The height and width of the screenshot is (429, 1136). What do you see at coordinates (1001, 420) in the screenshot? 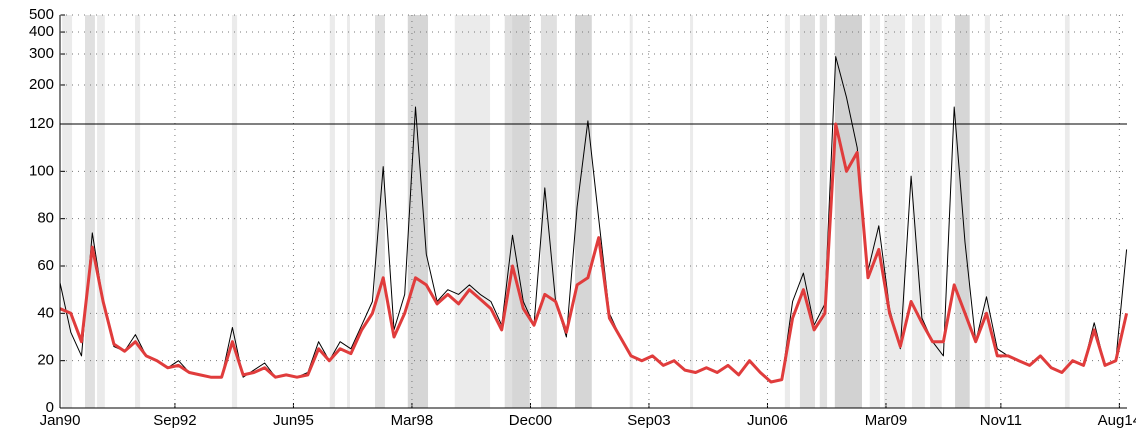
I see `x-tick-label: Nov11` at bounding box center [1001, 420].